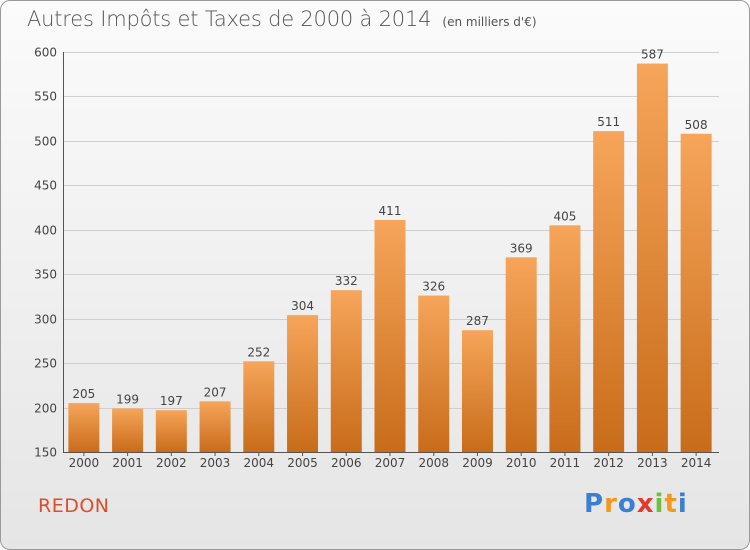 Image resolution: width=750 pixels, height=550 pixels. I want to click on y-tick-label: 600, so click(45, 53).